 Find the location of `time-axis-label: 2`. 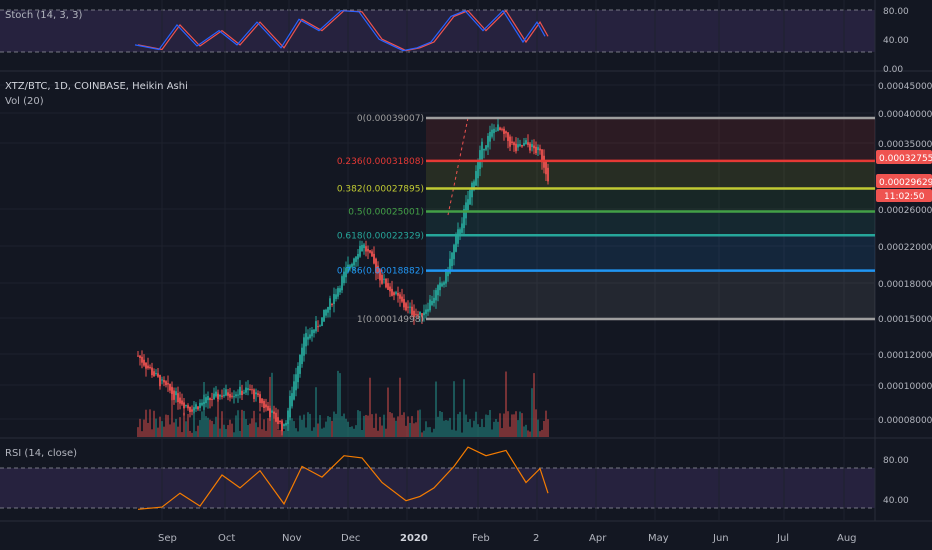

time-axis-label: 2 is located at coordinates (536, 538).